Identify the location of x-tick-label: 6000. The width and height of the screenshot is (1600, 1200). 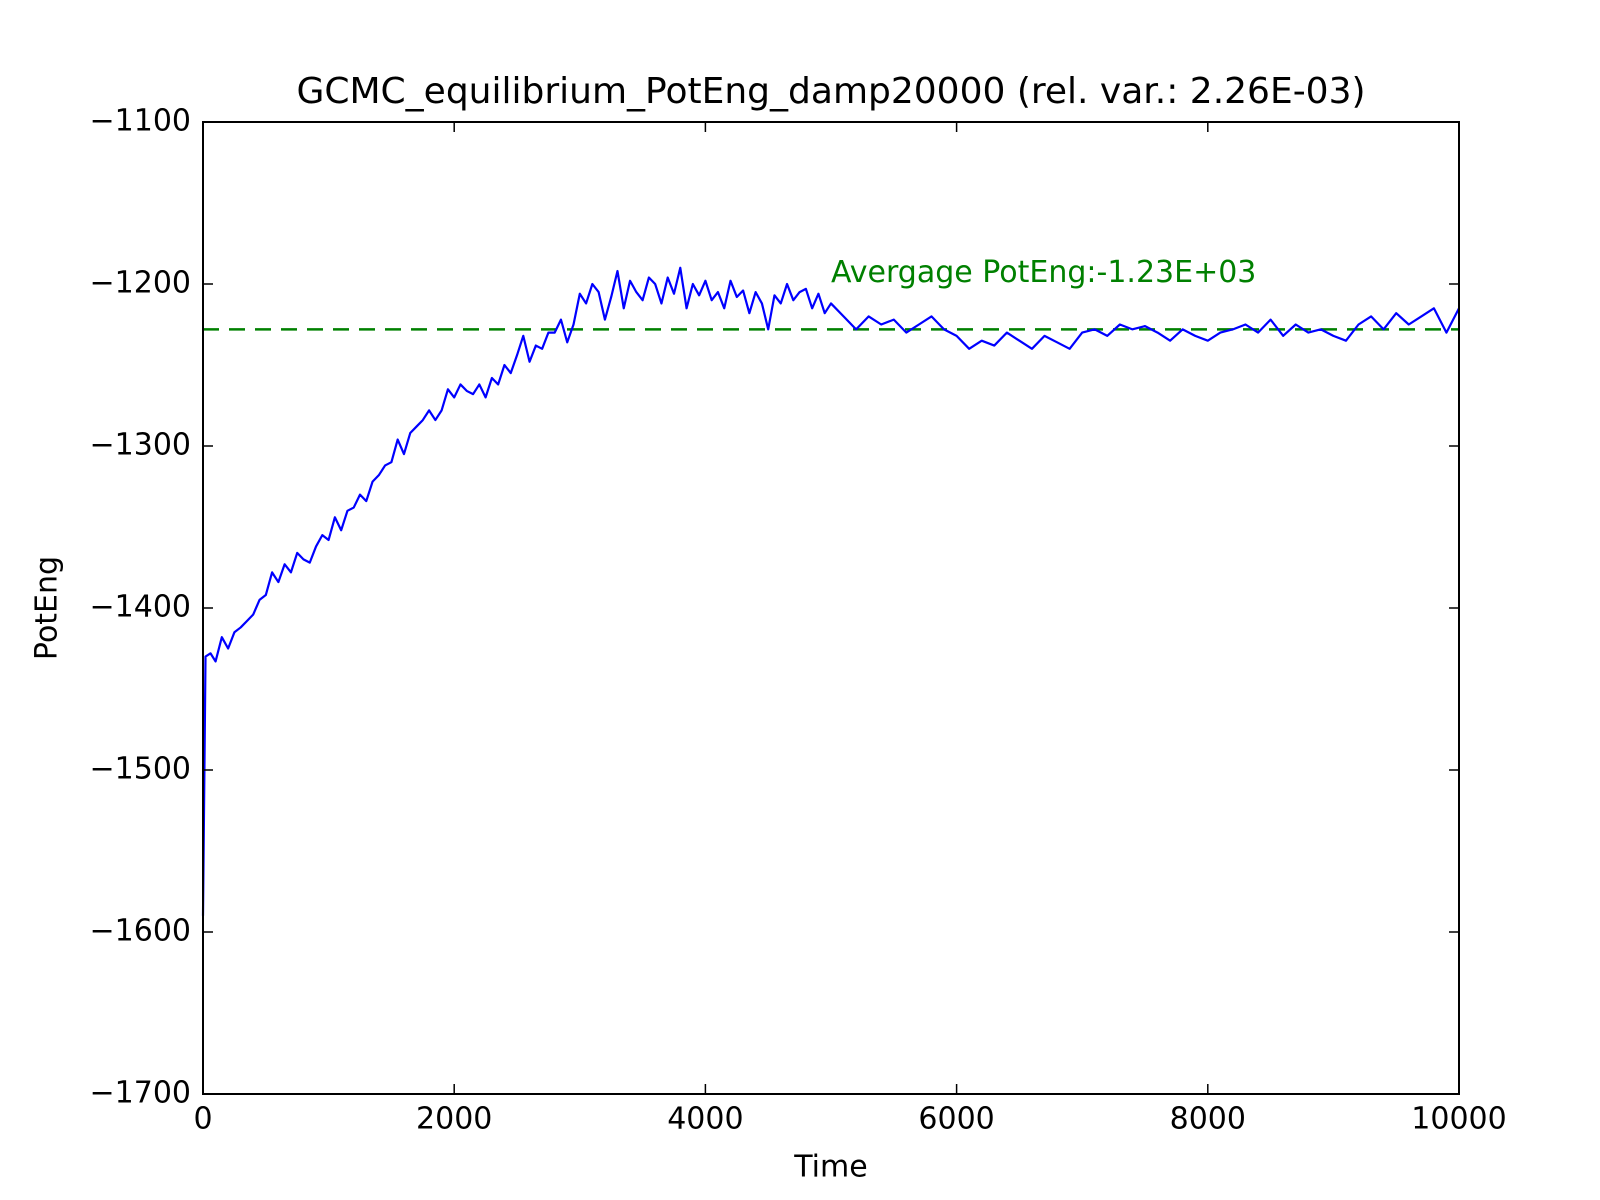
(956, 1119).